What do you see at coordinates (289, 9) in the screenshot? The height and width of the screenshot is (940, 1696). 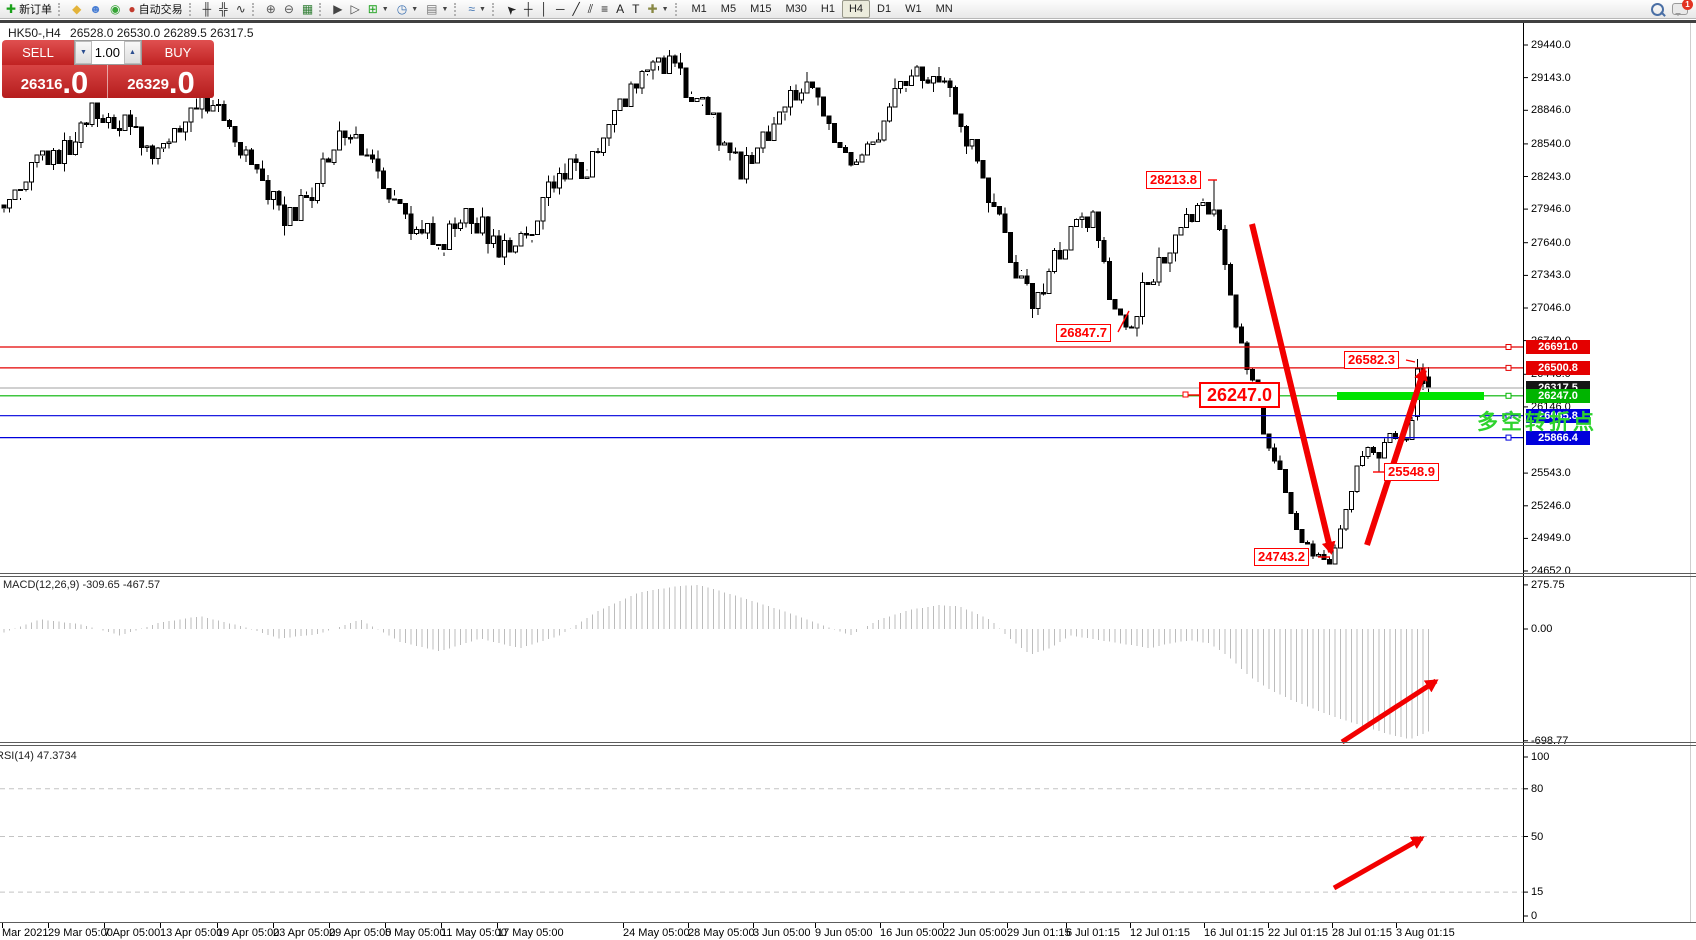 I see `zoom-out-icon: ⊖` at bounding box center [289, 9].